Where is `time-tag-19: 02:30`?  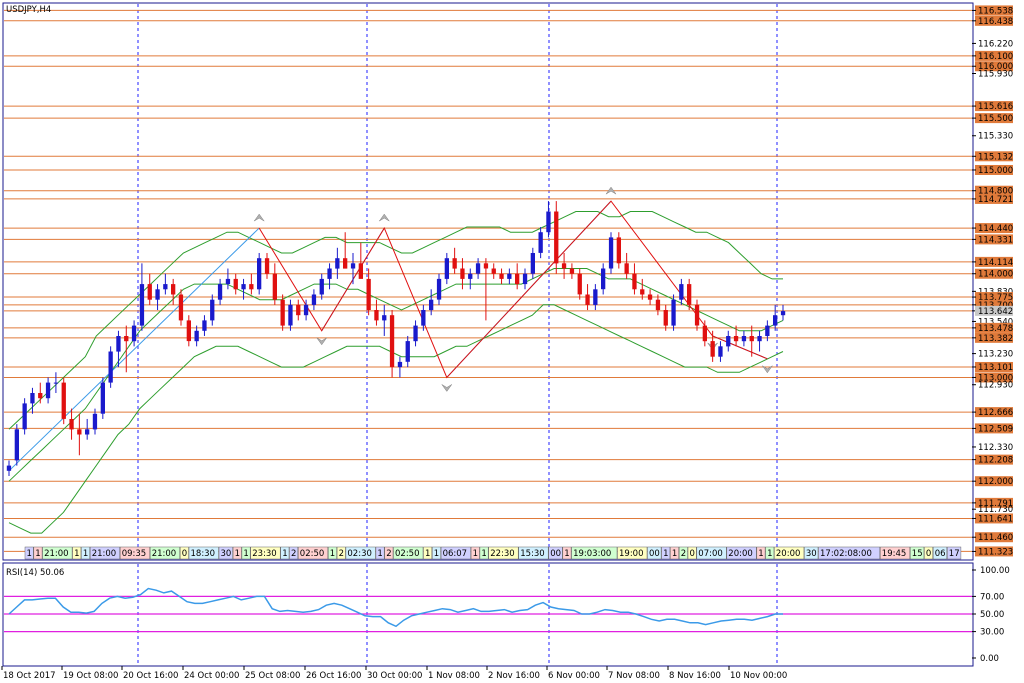 time-tag-19: 02:30 is located at coordinates (359, 554).